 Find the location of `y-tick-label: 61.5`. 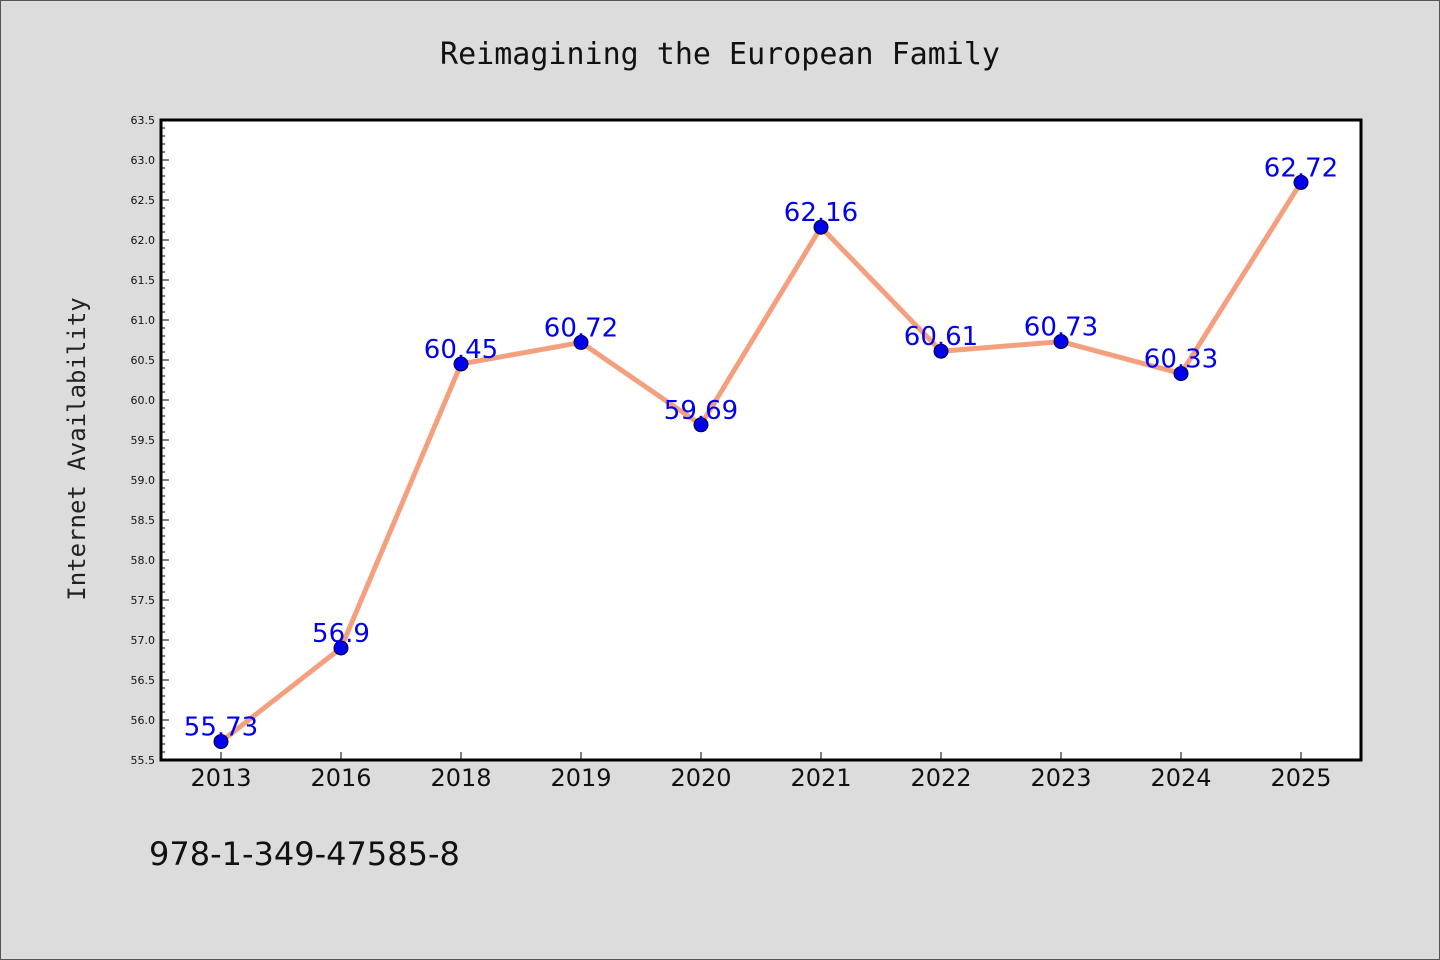

y-tick-label: 61.5 is located at coordinates (143, 280).